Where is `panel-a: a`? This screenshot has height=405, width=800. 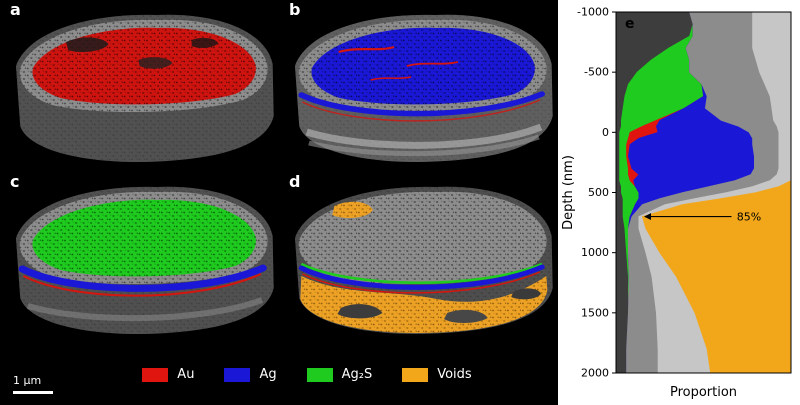
panel-a: a is located at coordinates (139, 86).